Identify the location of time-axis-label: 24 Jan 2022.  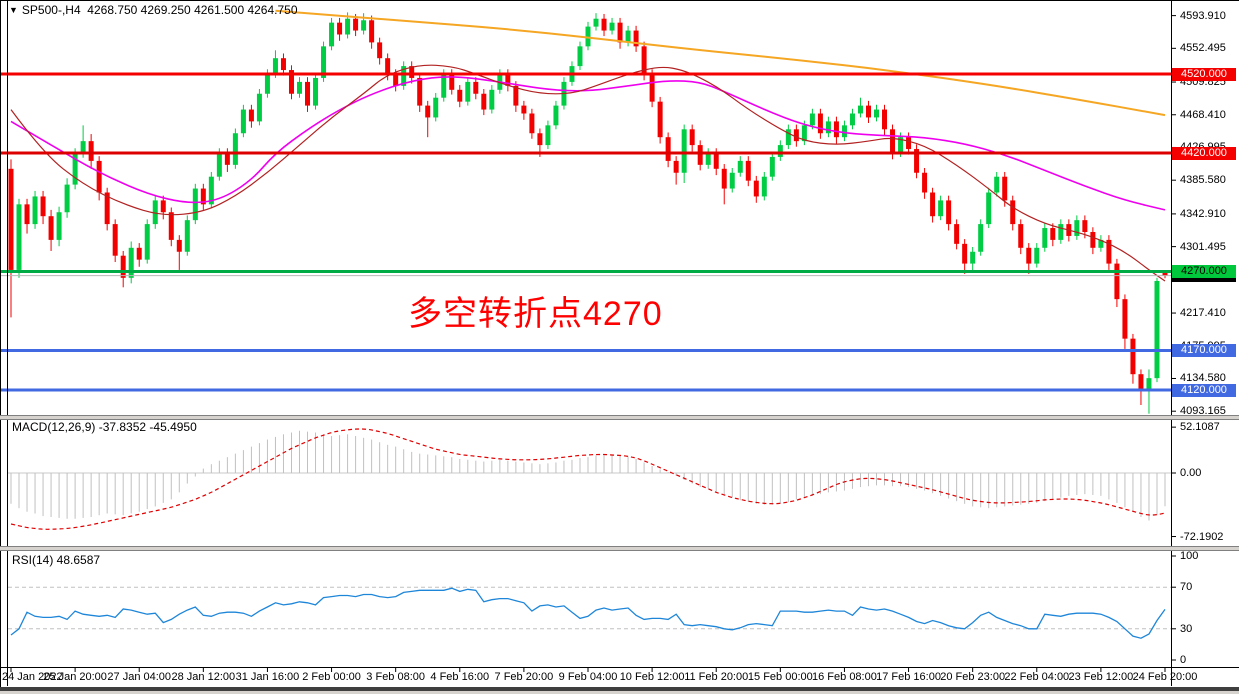
(32, 677).